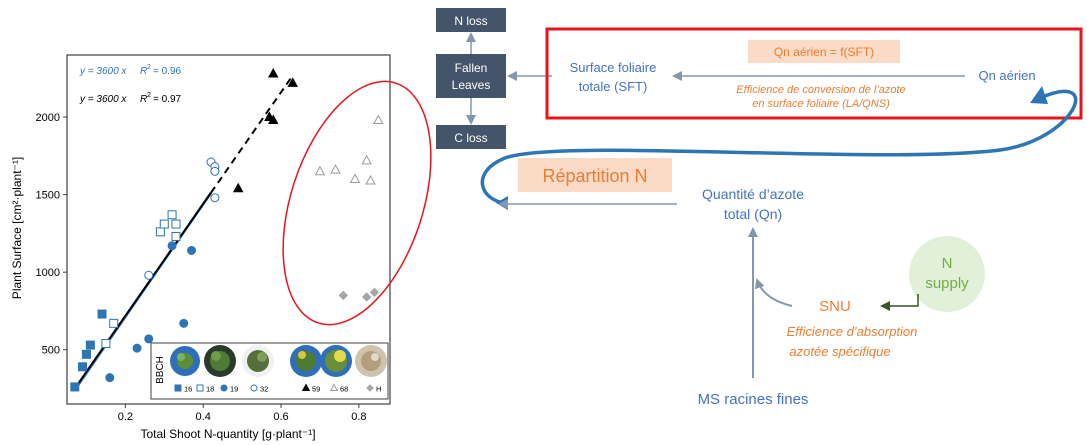 The height and width of the screenshot is (445, 1087). I want to click on repartition-label: Répartition N, so click(594, 176).